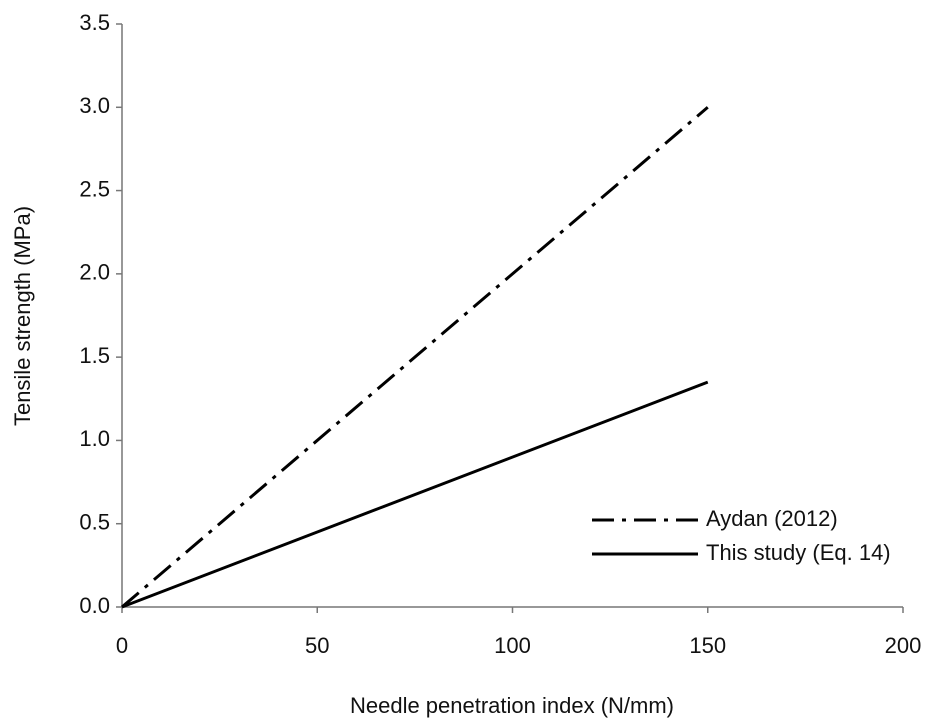 The height and width of the screenshot is (727, 945). Describe the element at coordinates (512, 645) in the screenshot. I see `x-tick-label: 100` at that location.